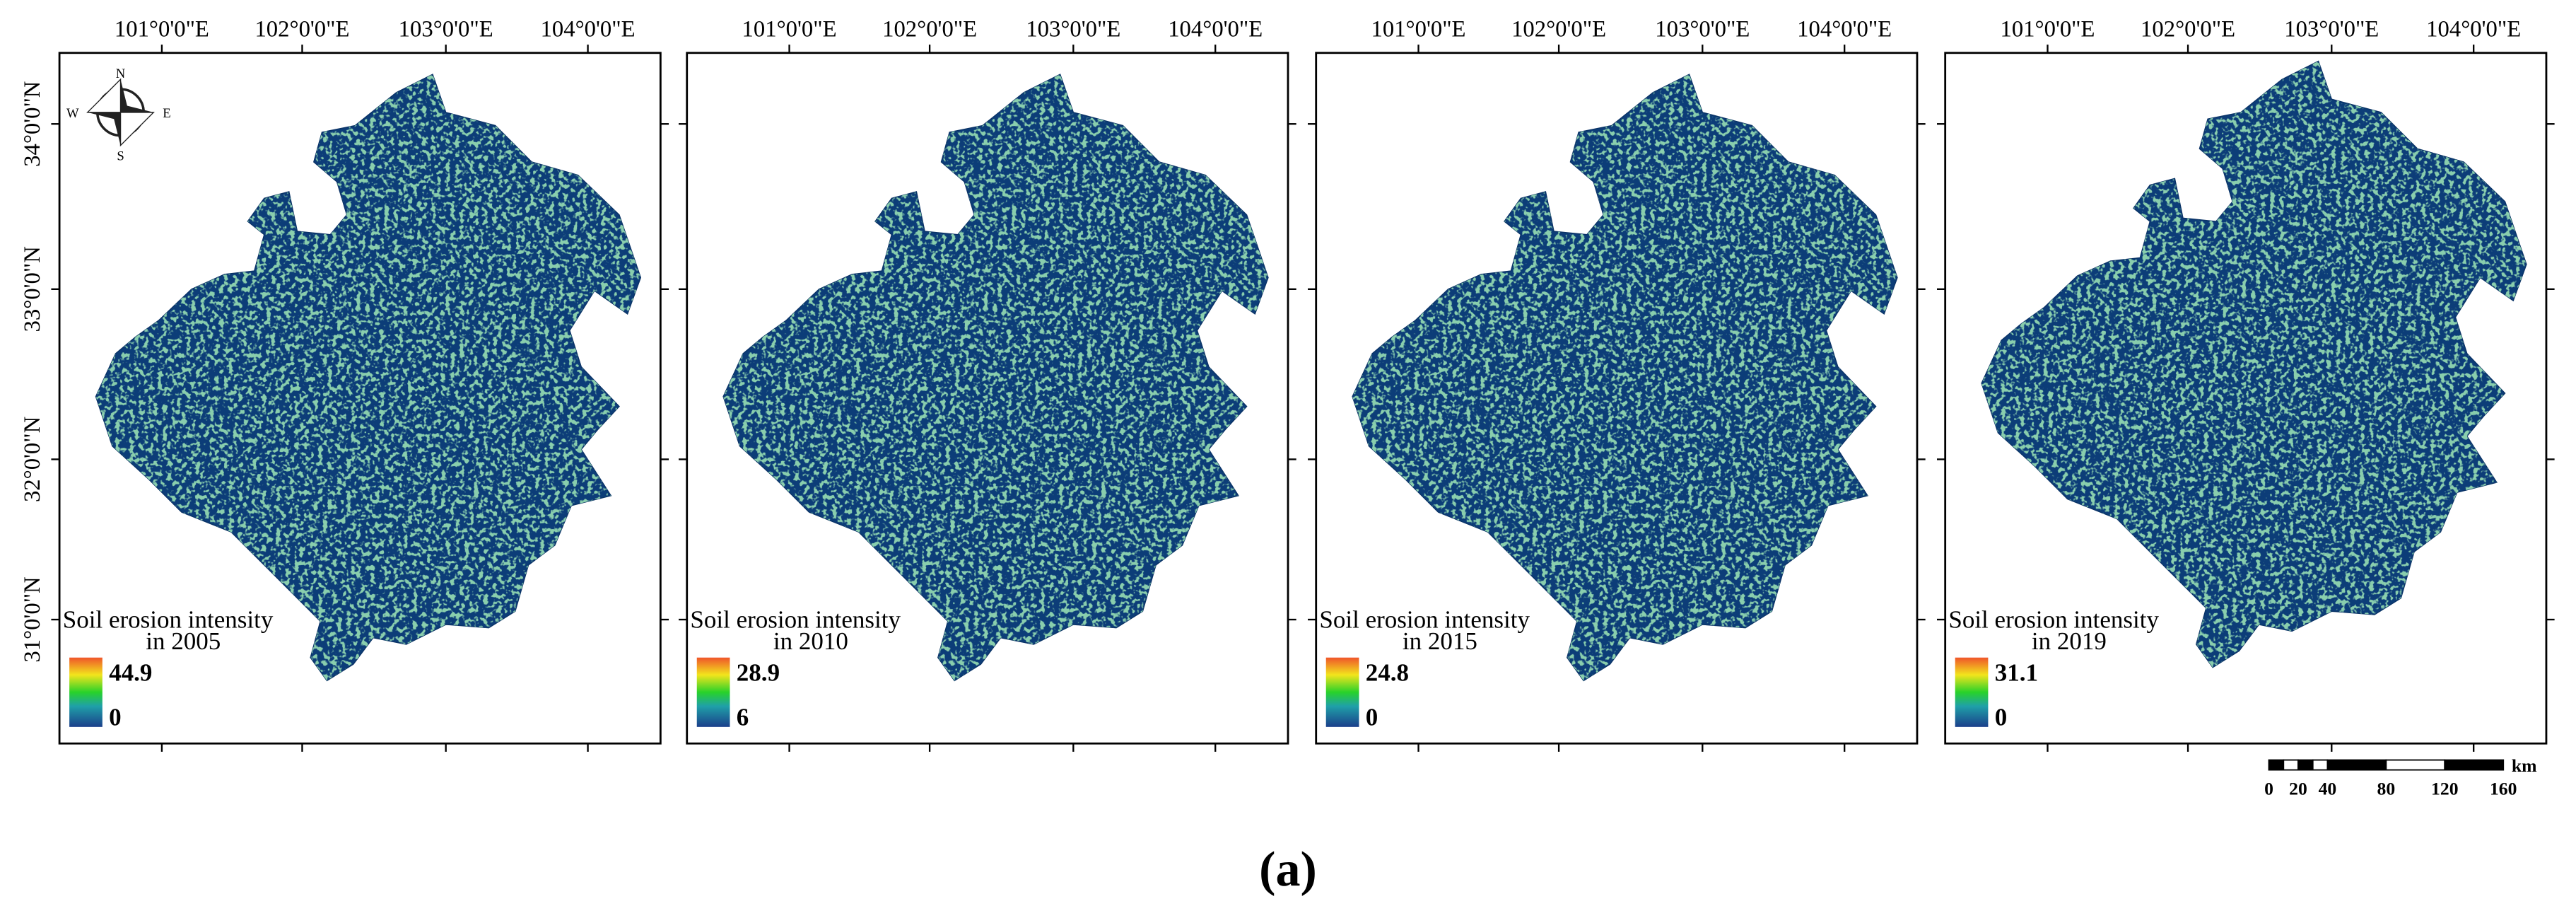 This screenshot has width=2576, height=923. I want to click on scale-label: 80, so click(2386, 789).